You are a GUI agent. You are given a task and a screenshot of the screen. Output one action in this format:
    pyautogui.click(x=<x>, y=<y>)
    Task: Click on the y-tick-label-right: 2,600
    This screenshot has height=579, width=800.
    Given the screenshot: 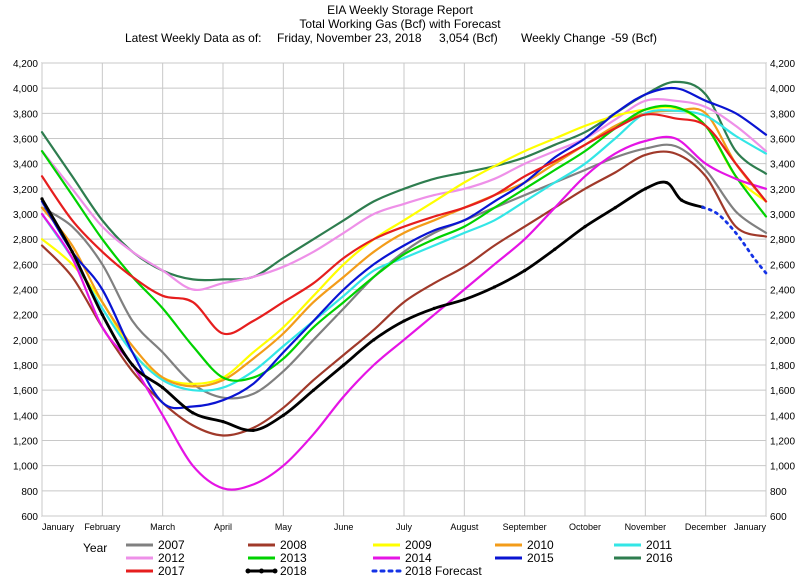 What is the action you would take?
    pyautogui.click(x=782, y=265)
    